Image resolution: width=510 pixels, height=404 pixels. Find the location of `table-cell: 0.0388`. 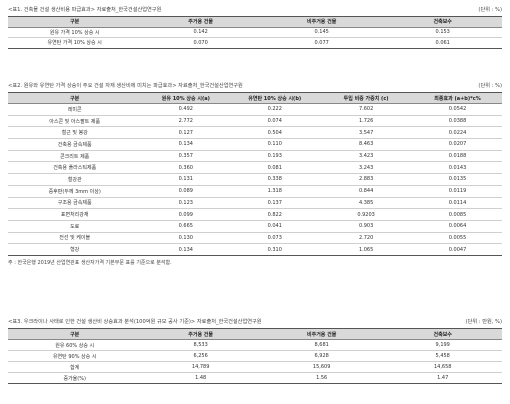

table-cell: 0.0388 is located at coordinates (457, 121).